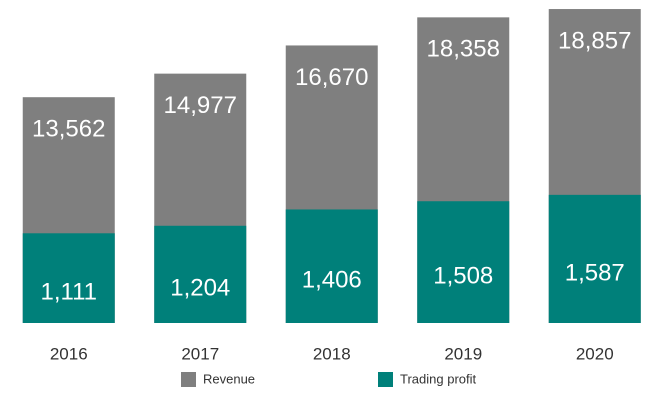 This screenshot has height=420, width=646. I want to click on data-label: 1,587, so click(595, 272).